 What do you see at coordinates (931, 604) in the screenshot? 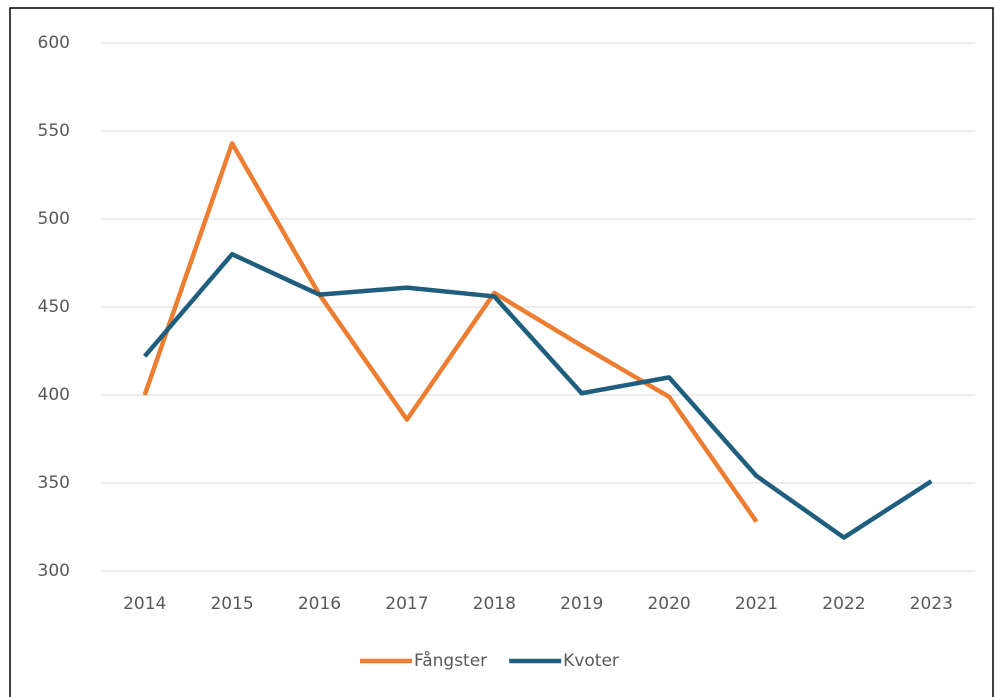
I see `x-tick-label: 2023` at bounding box center [931, 604].